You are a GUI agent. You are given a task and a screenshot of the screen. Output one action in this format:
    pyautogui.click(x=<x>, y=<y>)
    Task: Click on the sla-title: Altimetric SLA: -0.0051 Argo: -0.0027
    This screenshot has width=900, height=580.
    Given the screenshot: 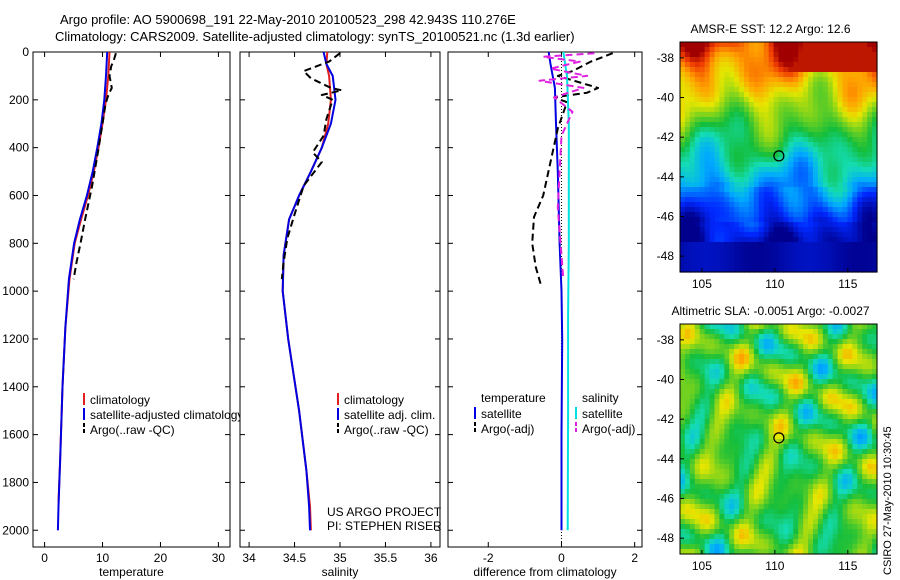 What is the action you would take?
    pyautogui.click(x=770, y=311)
    